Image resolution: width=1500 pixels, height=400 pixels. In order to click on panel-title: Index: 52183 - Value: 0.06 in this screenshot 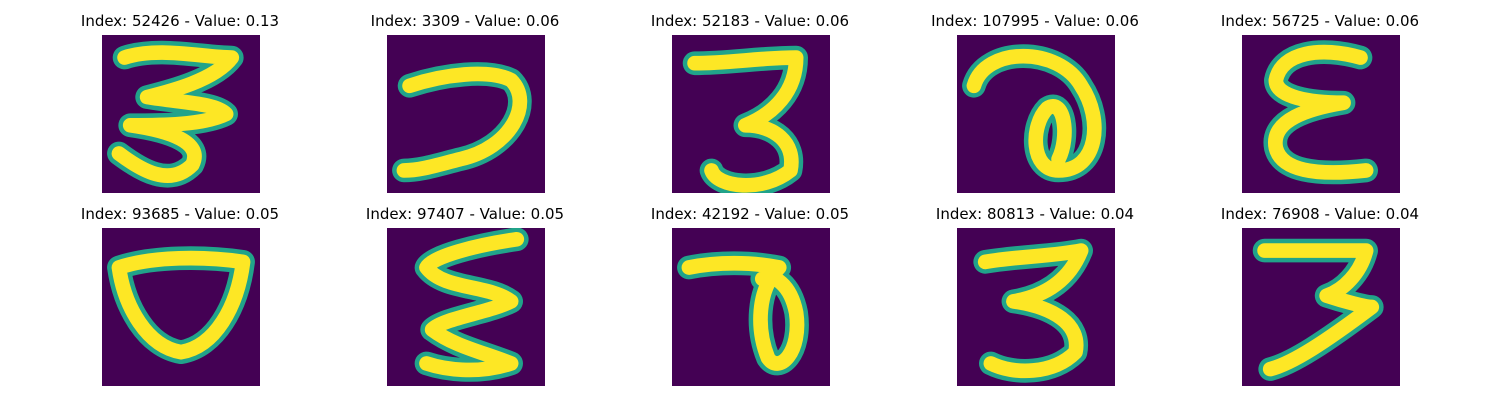, I will do `click(750, 21)`.